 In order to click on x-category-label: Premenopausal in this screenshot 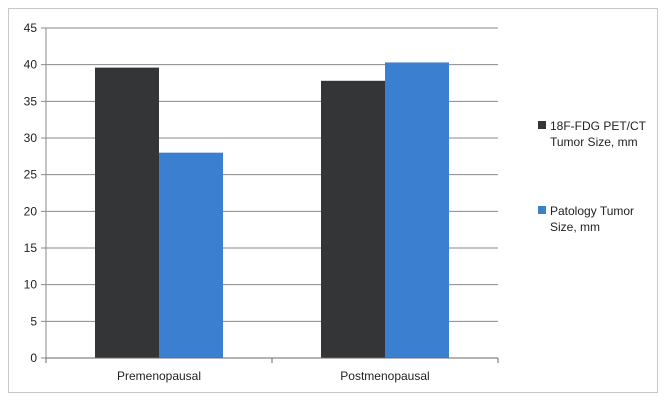, I will do `click(159, 376)`.